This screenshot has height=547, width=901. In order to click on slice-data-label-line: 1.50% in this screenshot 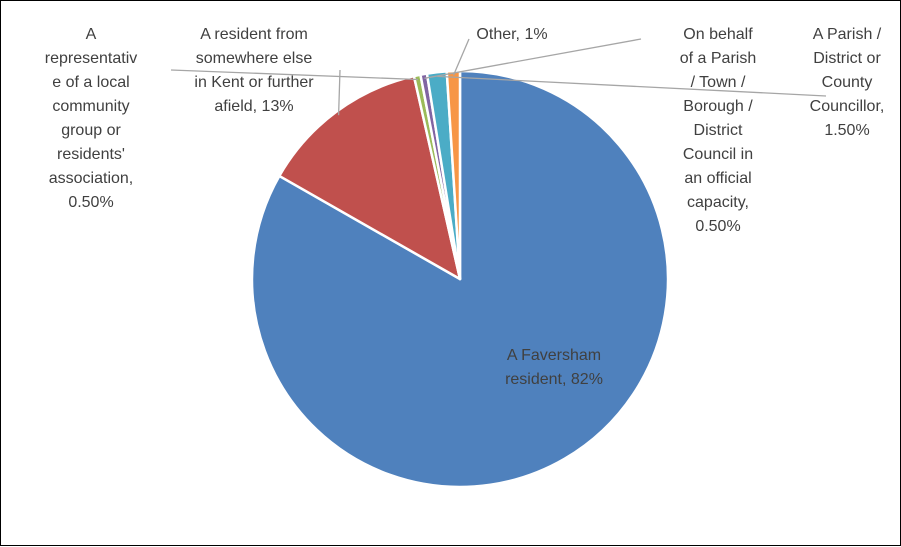, I will do `click(846, 130)`.